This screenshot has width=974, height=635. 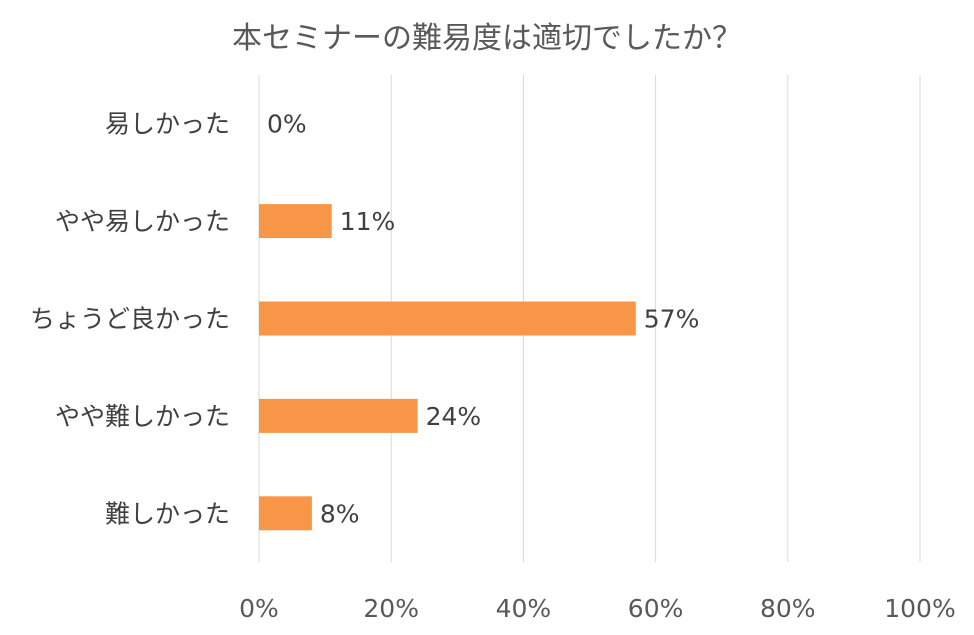 What do you see at coordinates (919, 608) in the screenshot?
I see `x-tick-label: 100%` at bounding box center [919, 608].